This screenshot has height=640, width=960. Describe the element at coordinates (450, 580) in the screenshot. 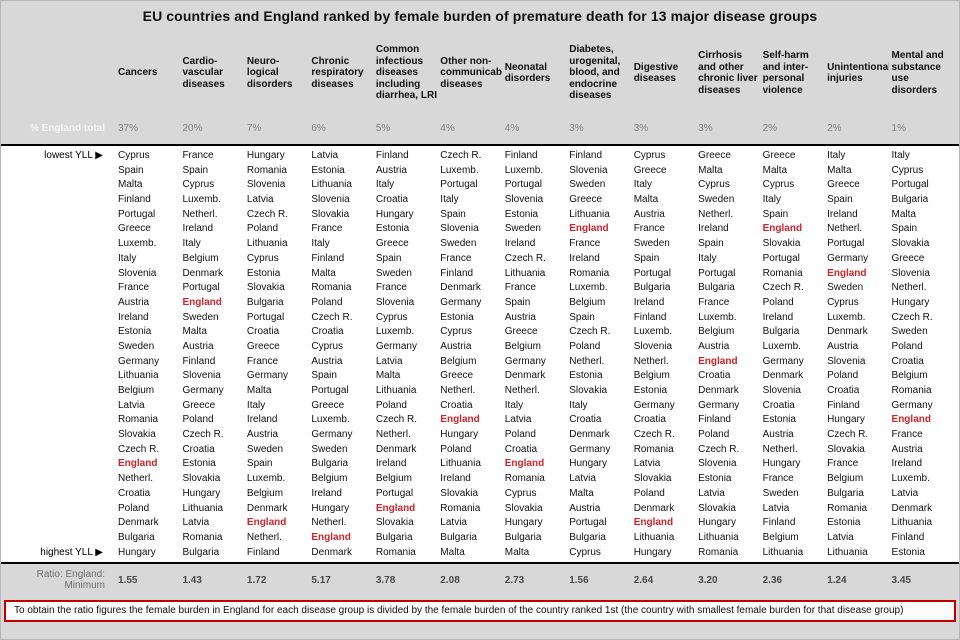

I see `ratio-value: 2.08` at that location.